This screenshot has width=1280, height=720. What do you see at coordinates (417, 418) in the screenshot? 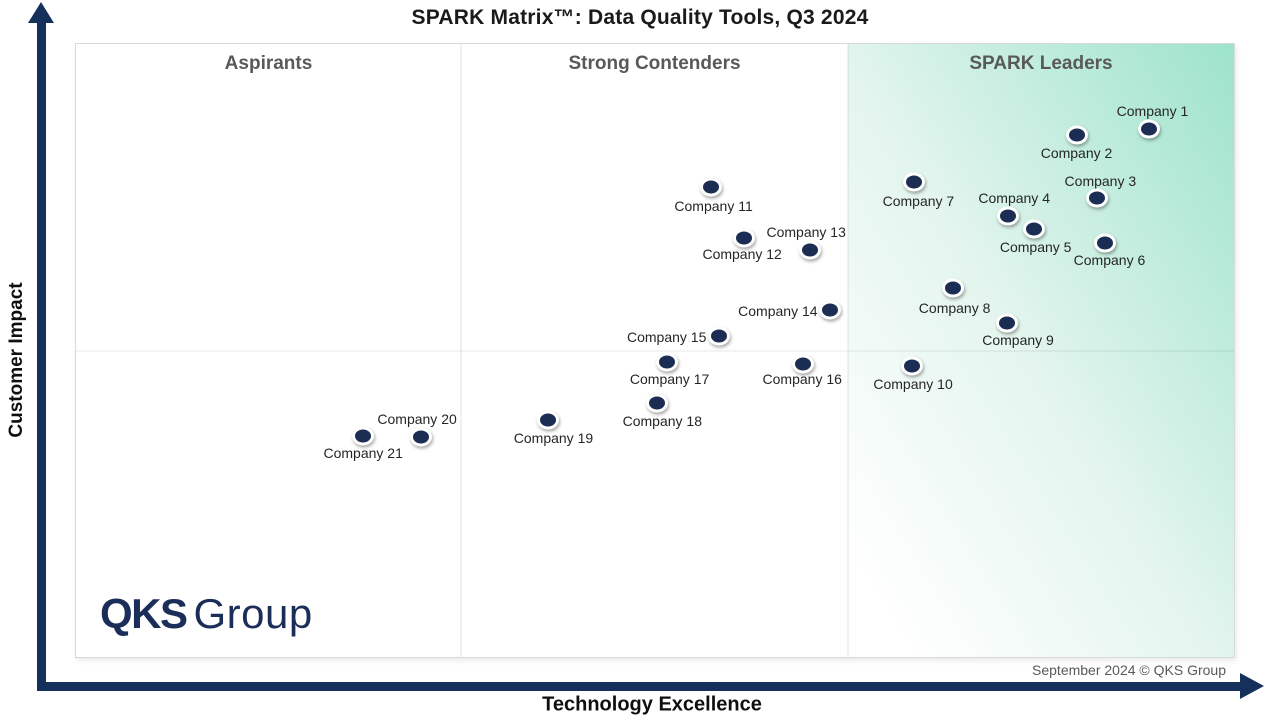
I see `company-label: Company 20` at bounding box center [417, 418].